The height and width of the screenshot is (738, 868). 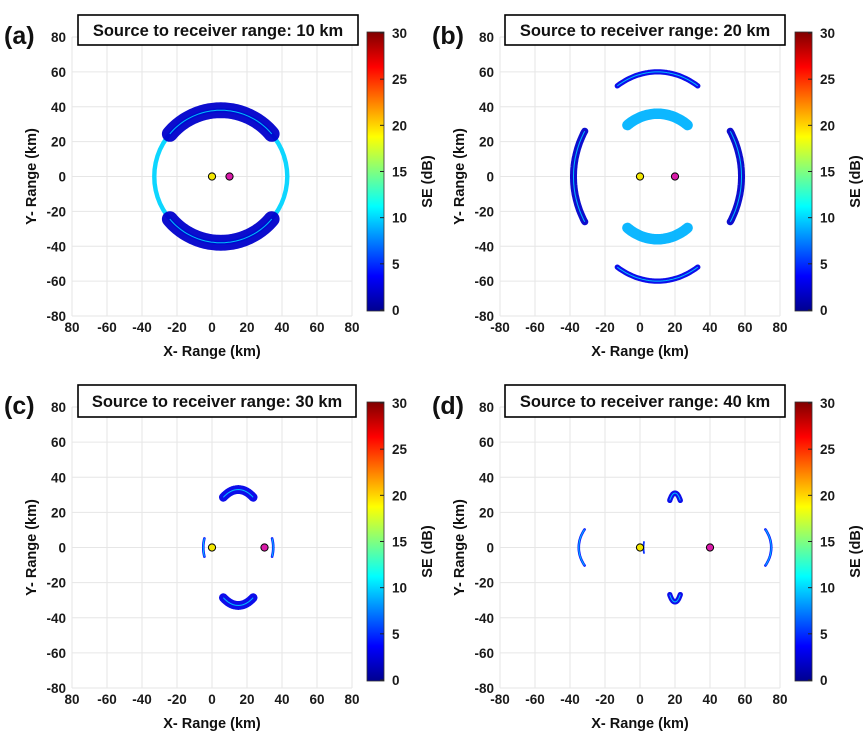 I want to click on panel-label: (c), so click(x=19, y=406).